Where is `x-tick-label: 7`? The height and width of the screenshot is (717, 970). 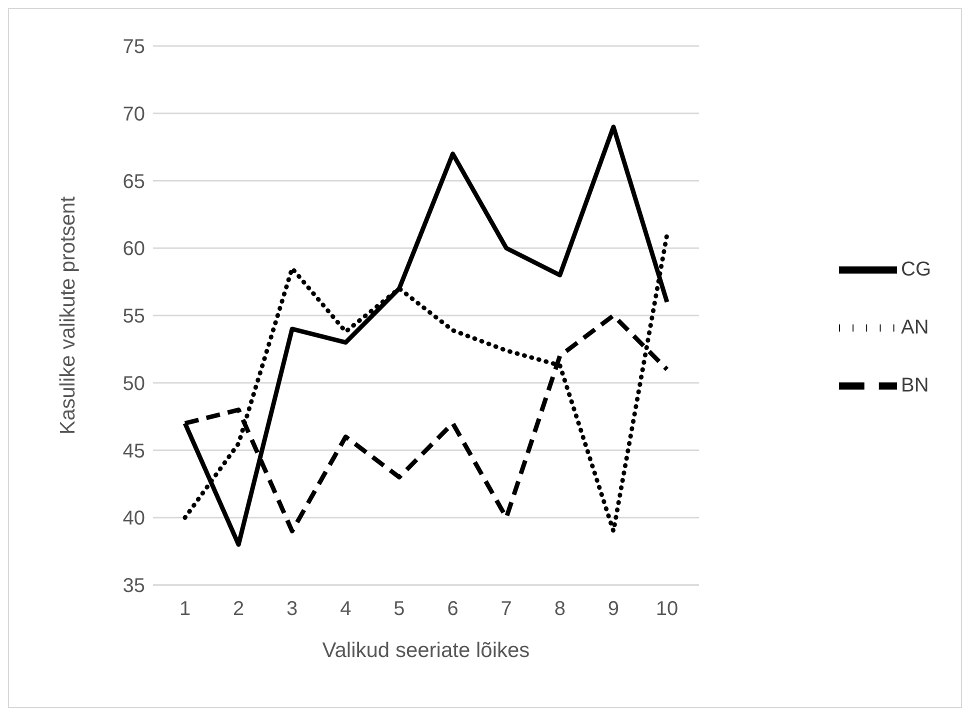 x-tick-label: 7 is located at coordinates (506, 609).